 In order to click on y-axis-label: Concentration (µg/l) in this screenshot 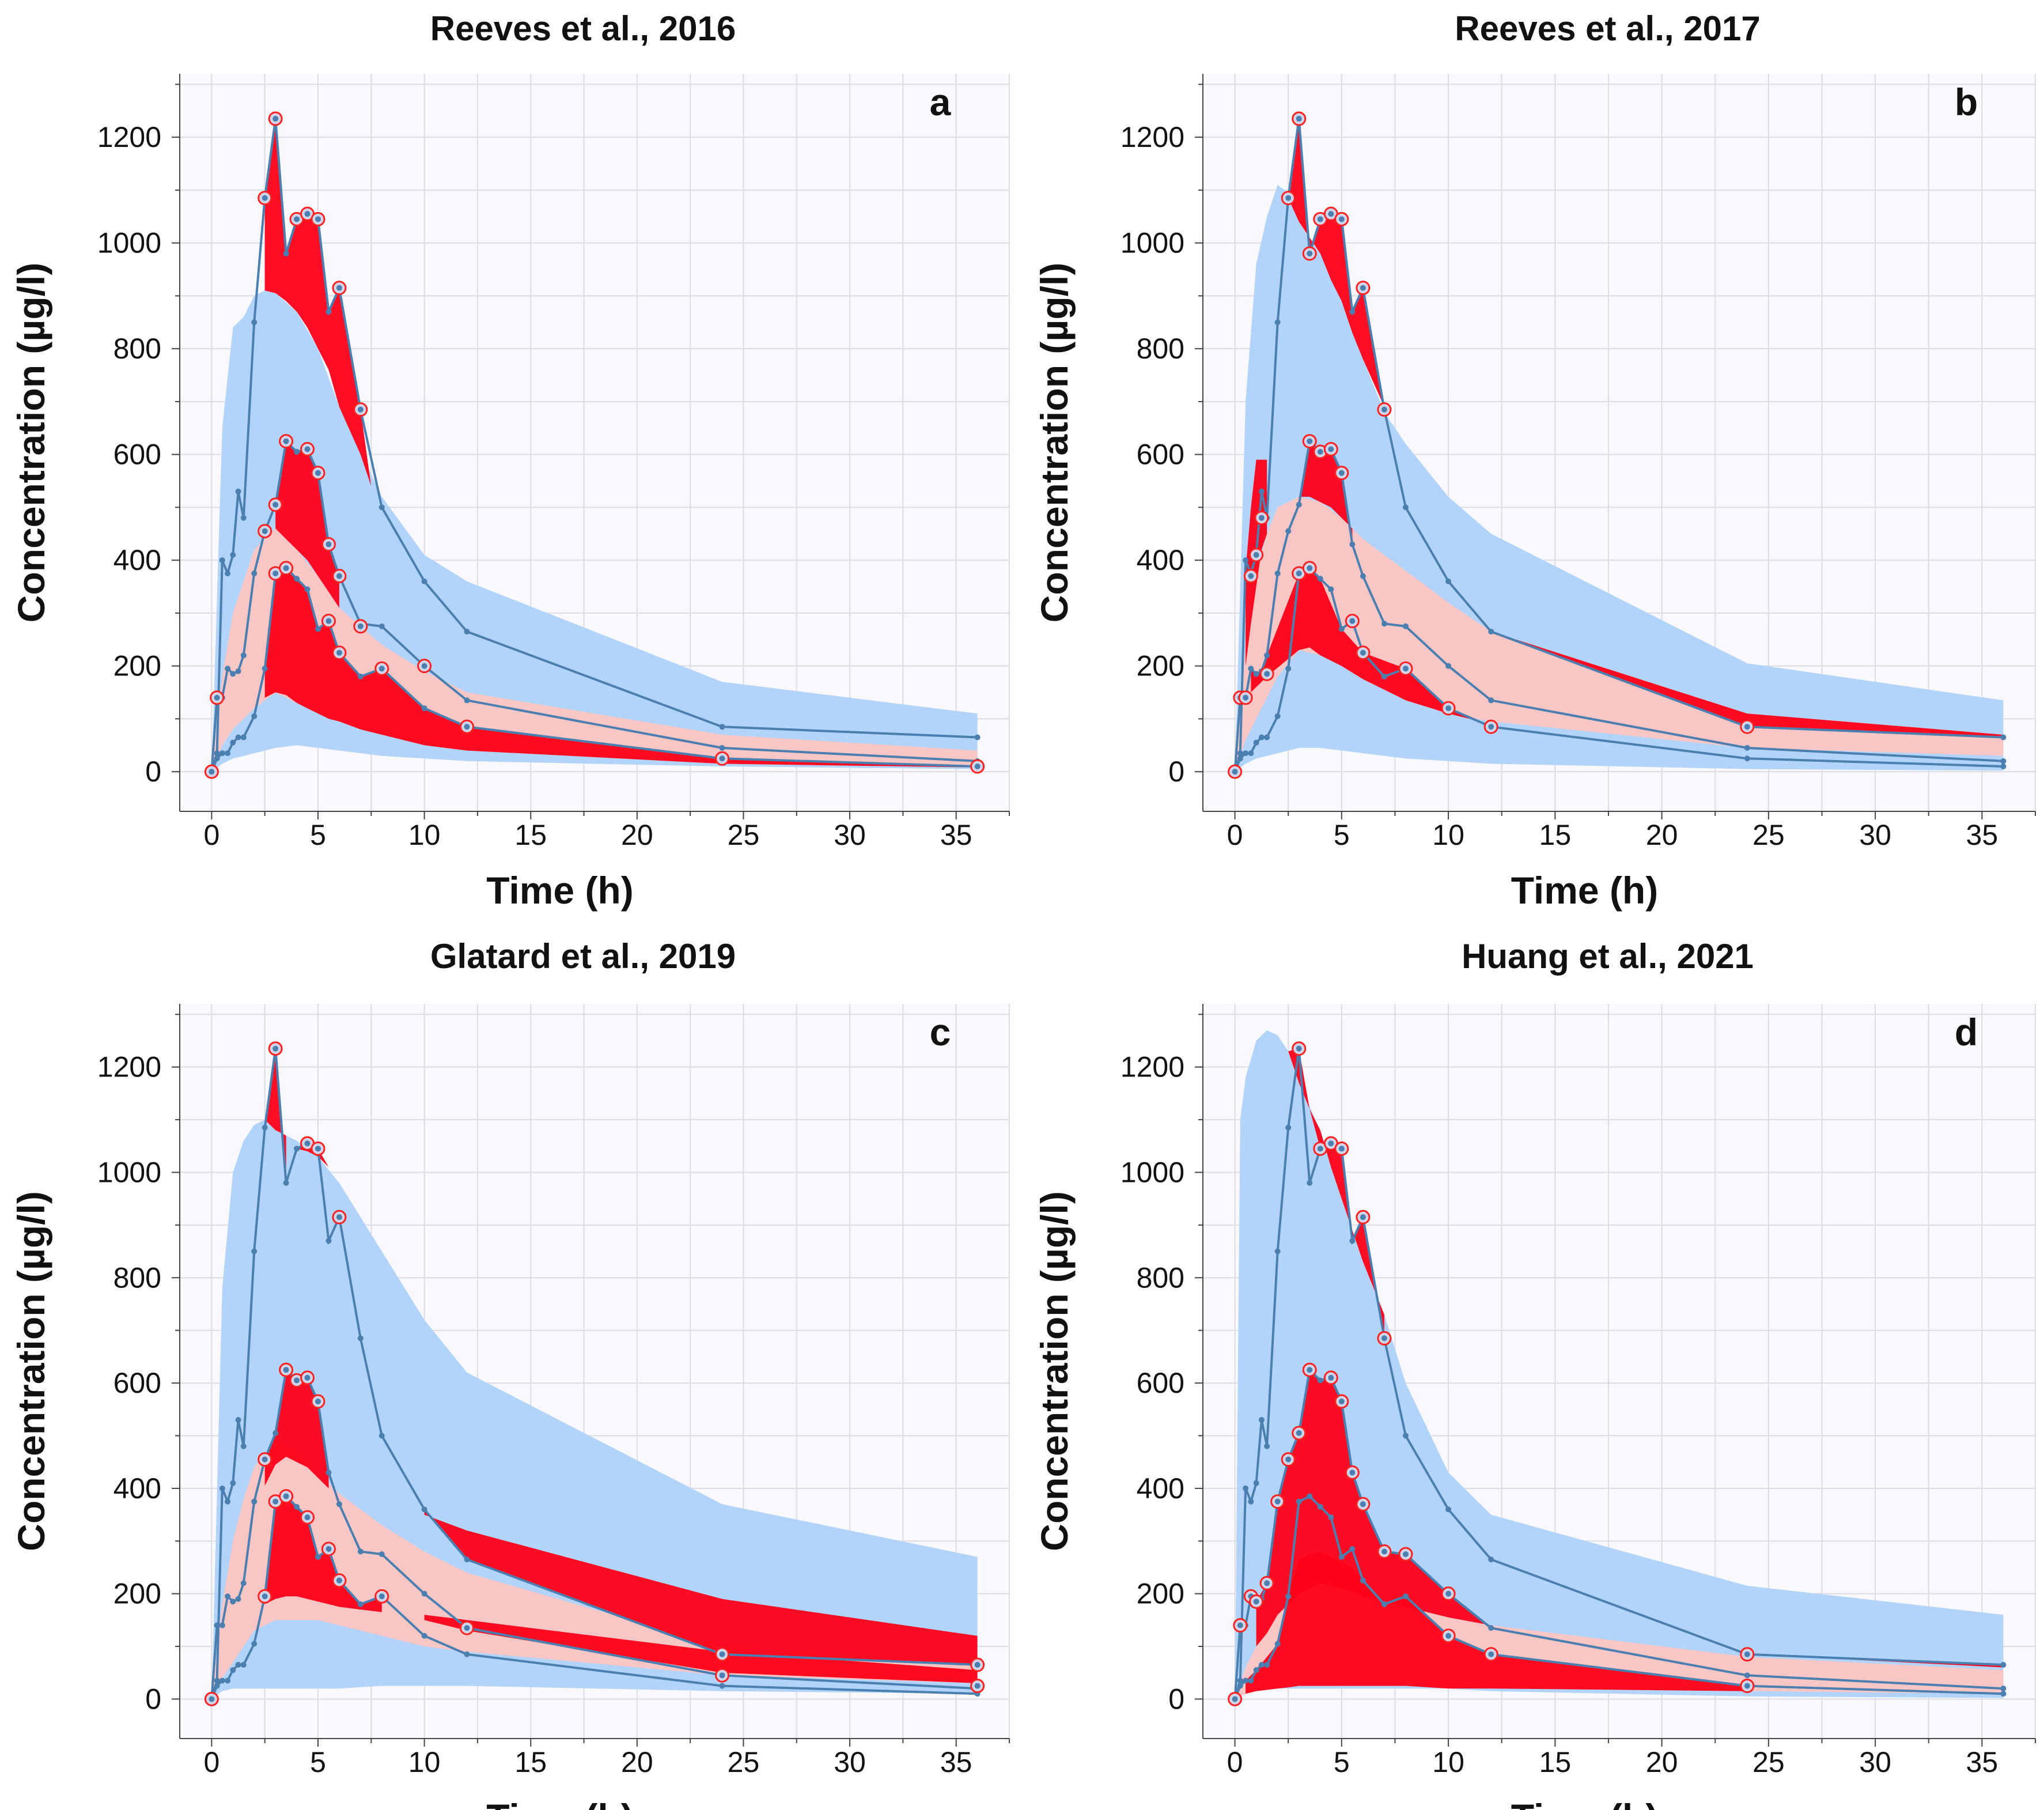, I will do `click(1054, 1371)`.